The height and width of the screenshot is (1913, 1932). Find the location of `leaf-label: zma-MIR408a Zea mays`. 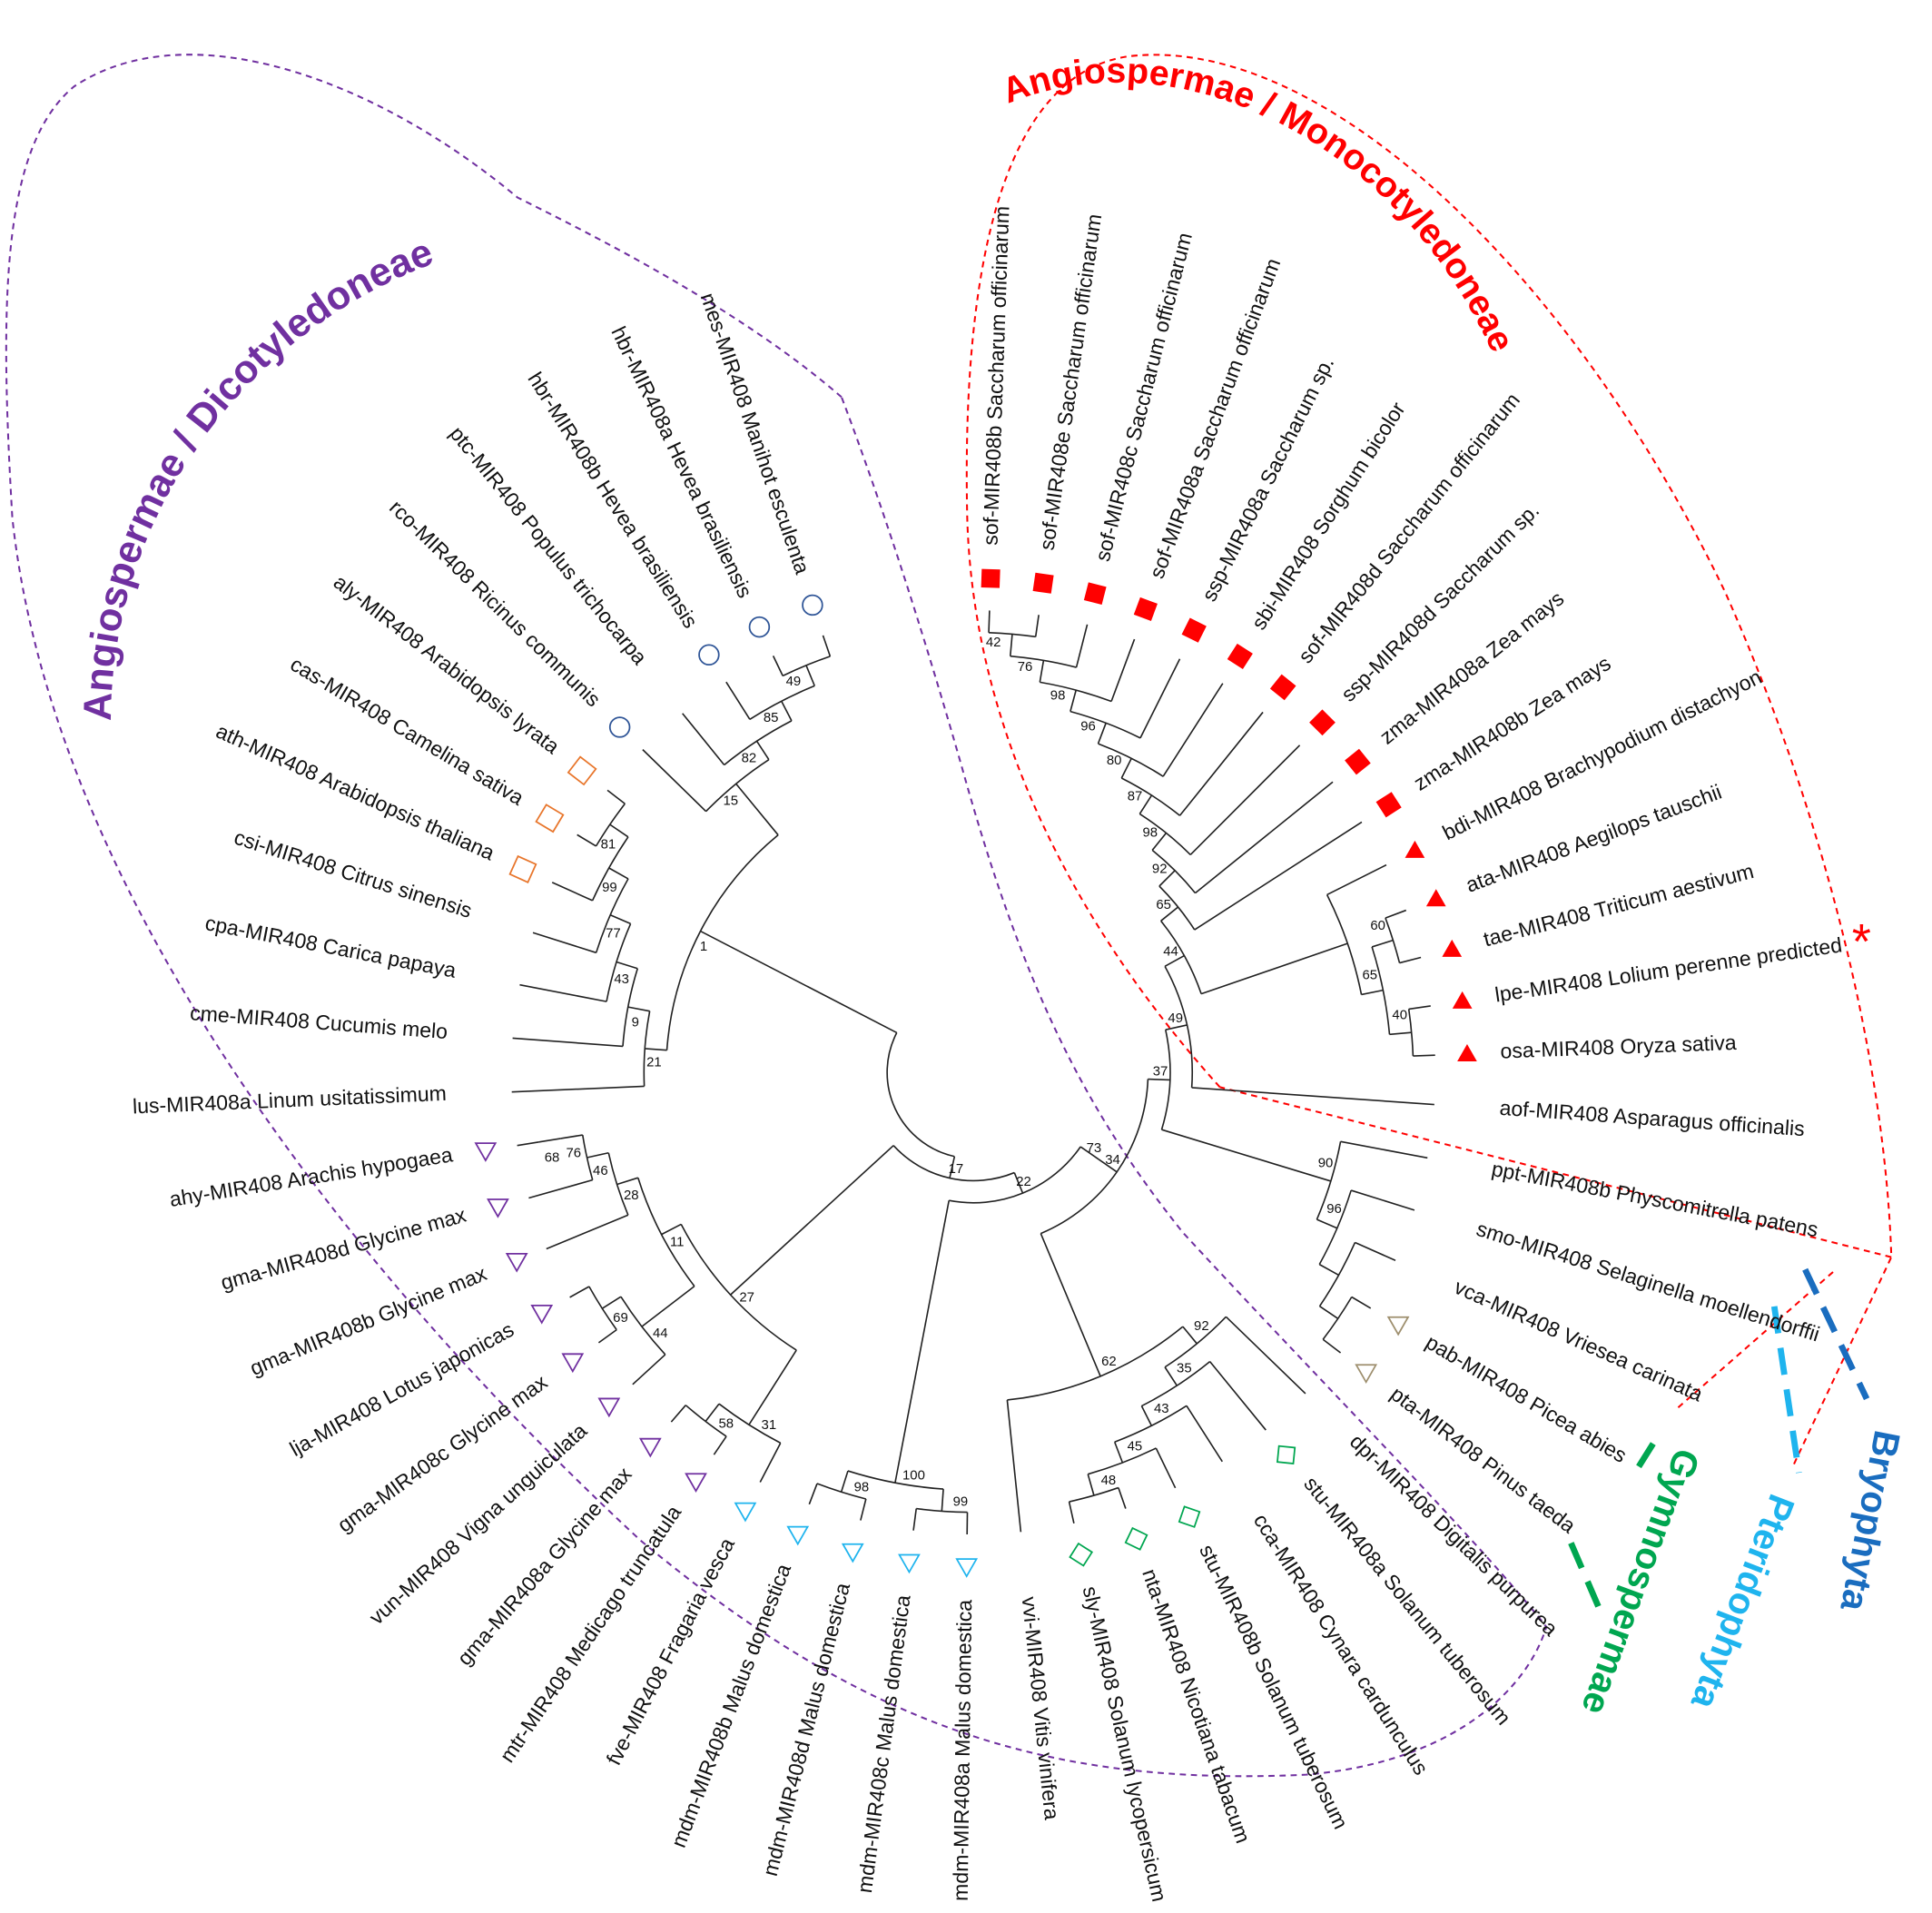

leaf-label: zma-MIR408a Zea mays is located at coordinates (1472, 668).